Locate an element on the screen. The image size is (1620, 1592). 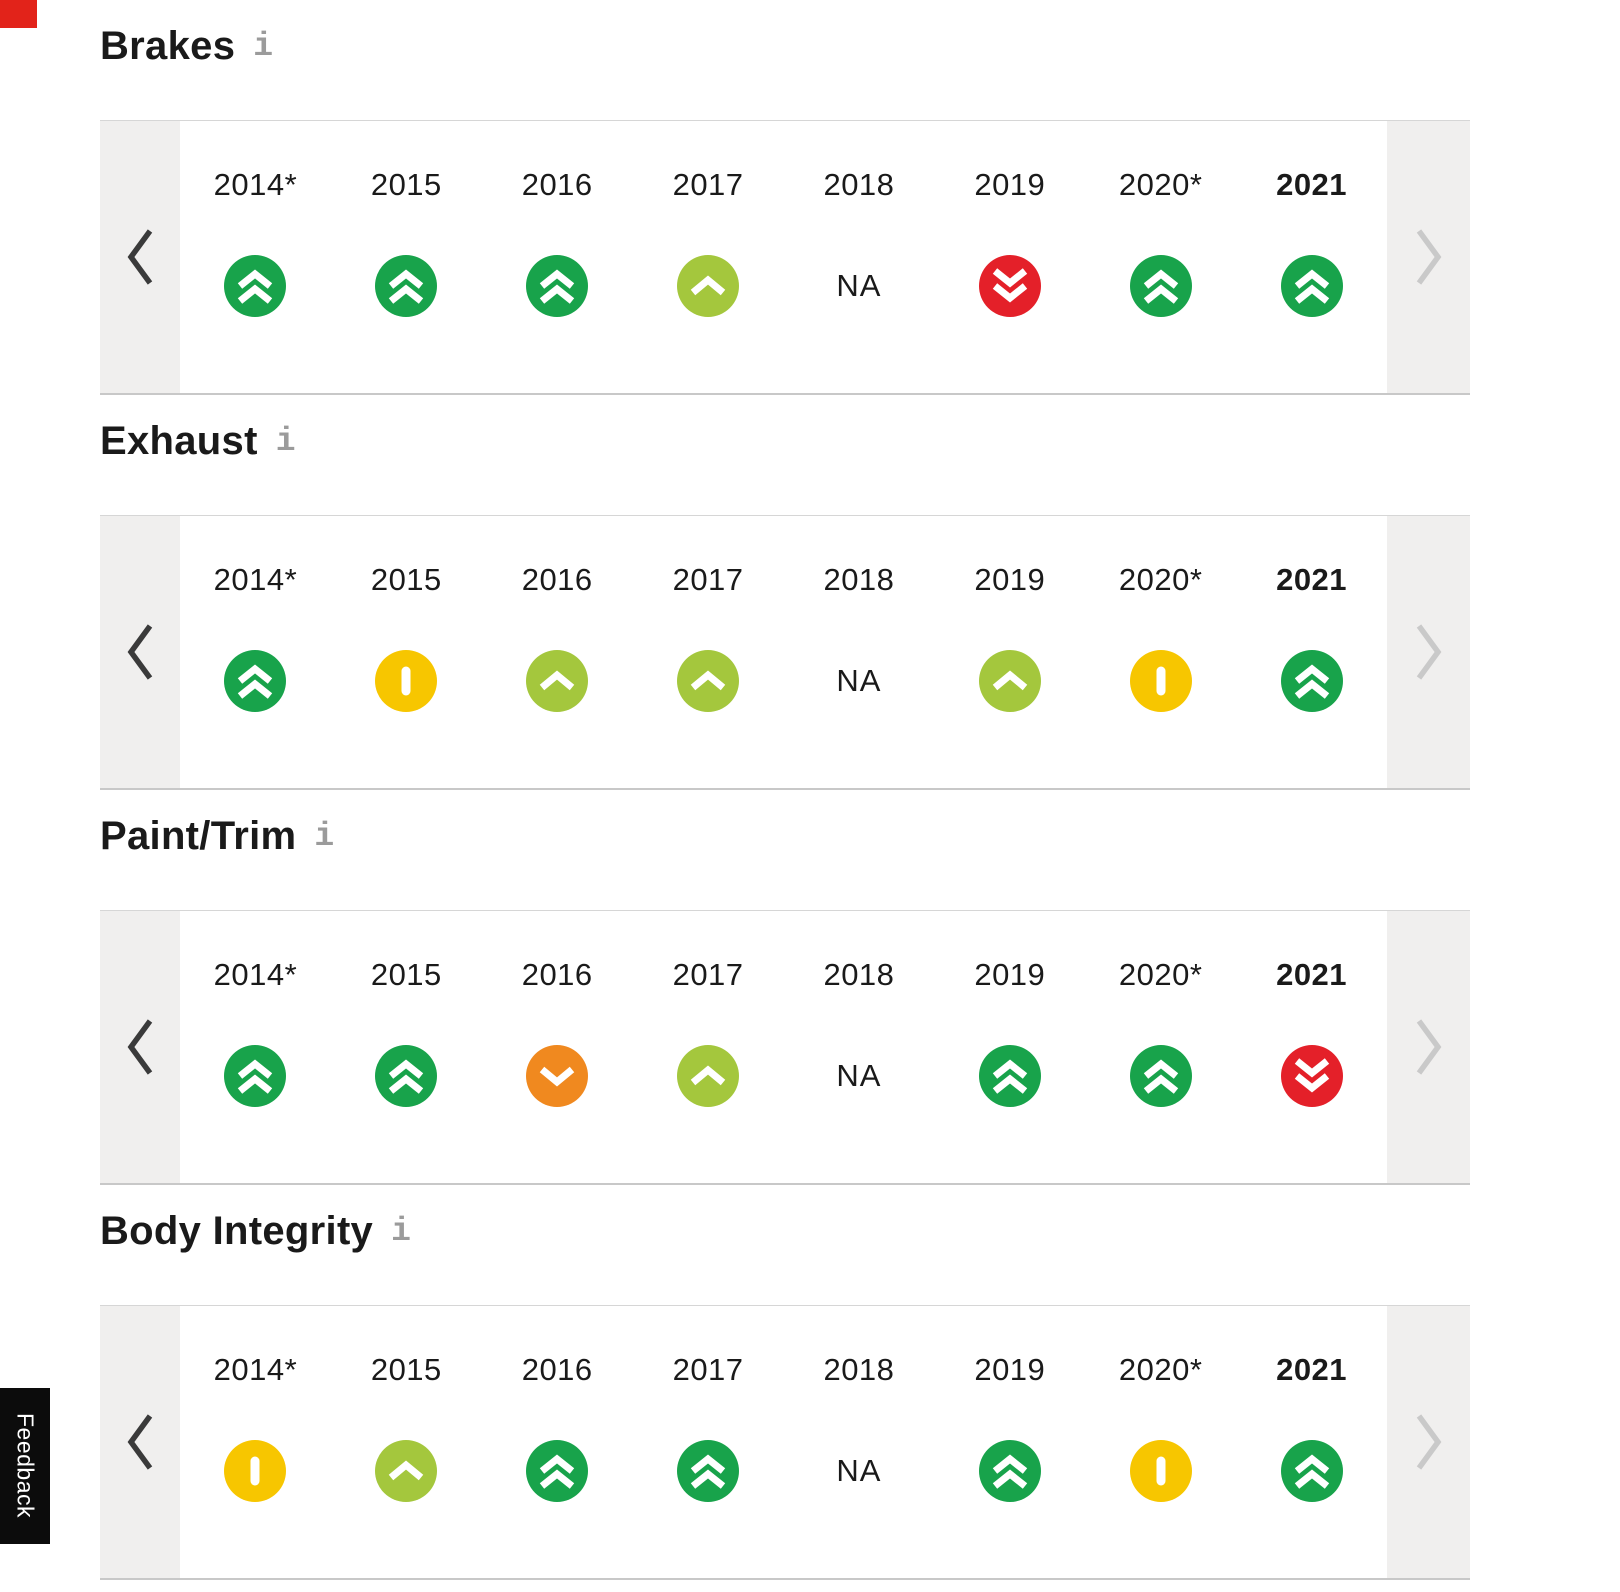
year-label: 2014* is located at coordinates (255, 1369).